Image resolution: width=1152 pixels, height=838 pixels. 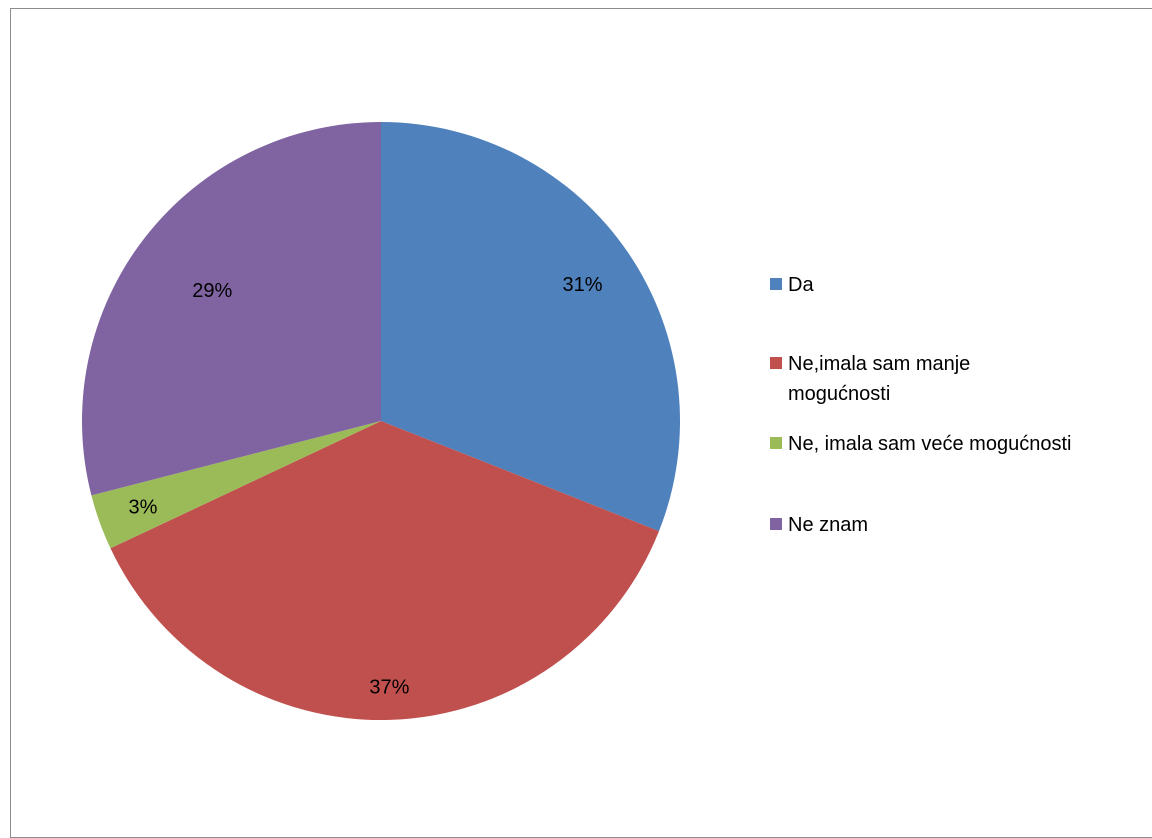 What do you see at coordinates (930, 444) in the screenshot?
I see `legend-label-ne-vece: Ne, imala sam veće mogućnosti` at bounding box center [930, 444].